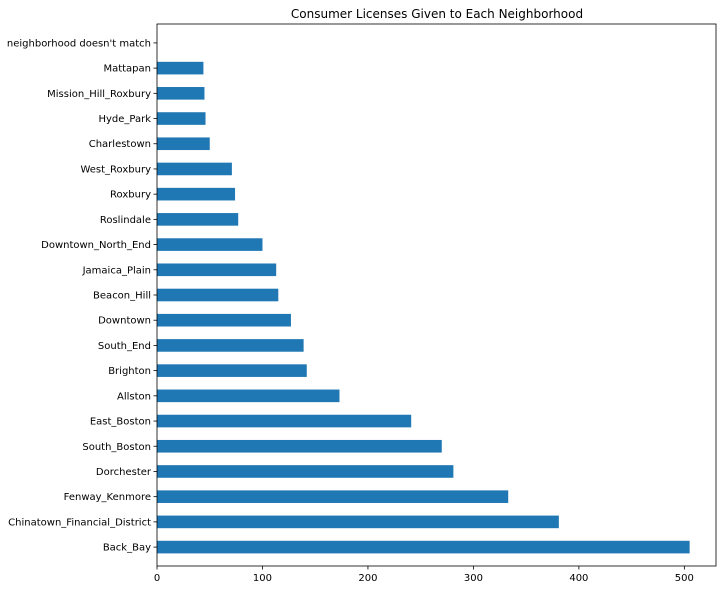 The height and width of the screenshot is (590, 723). What do you see at coordinates (79, 43) in the screenshot?
I see `y-tick-label: neighborhood doesn't match` at bounding box center [79, 43].